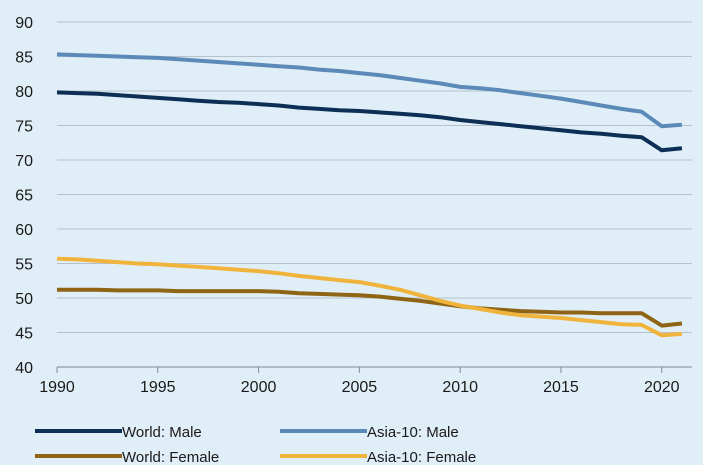  What do you see at coordinates (413, 432) in the screenshot?
I see `legend-label: Asia-10: Male` at bounding box center [413, 432].